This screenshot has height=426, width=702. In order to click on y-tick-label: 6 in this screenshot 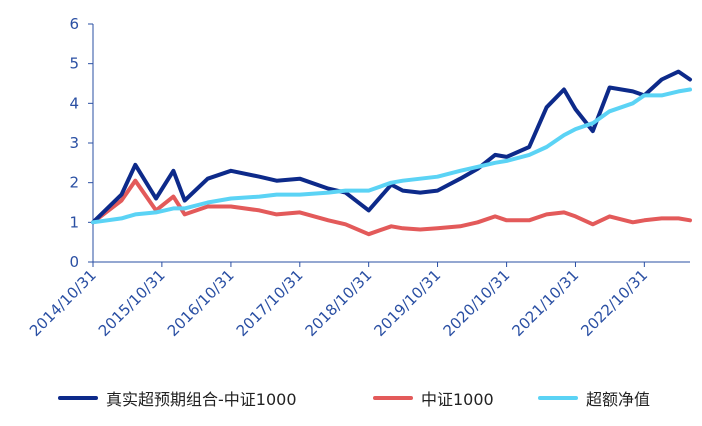, I will do `click(74, 24)`.